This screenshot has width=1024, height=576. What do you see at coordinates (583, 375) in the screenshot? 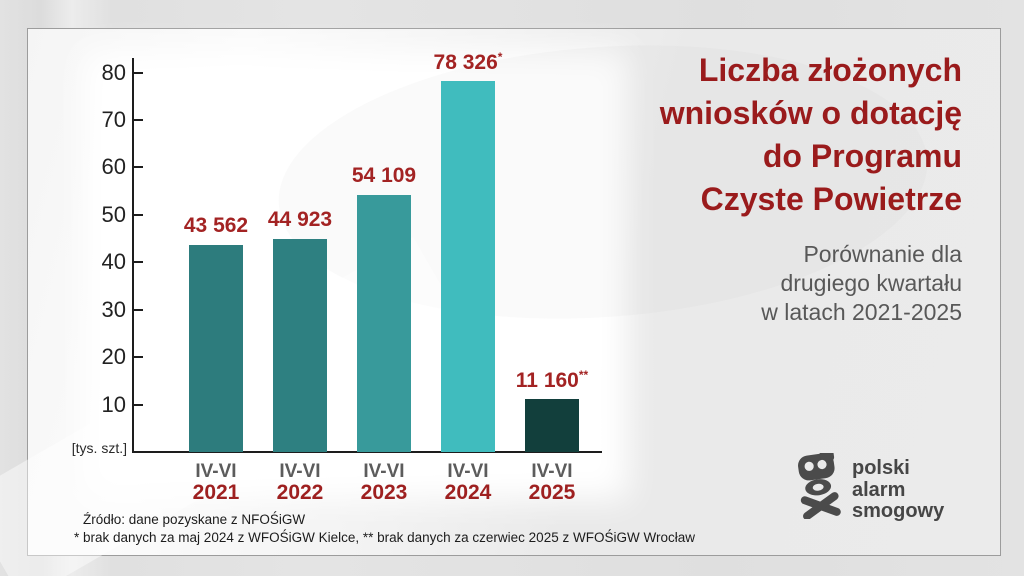
I see `footnote-marker: **` at bounding box center [583, 375].